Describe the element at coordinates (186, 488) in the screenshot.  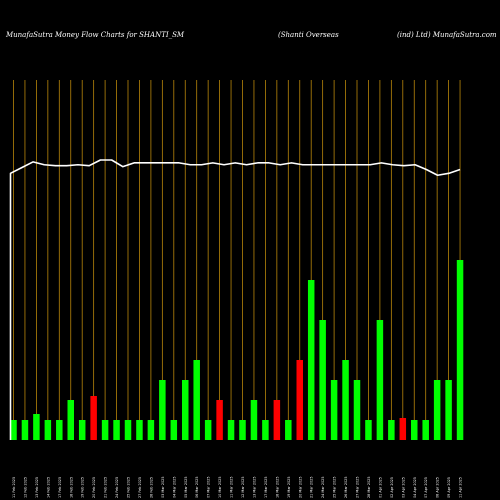
I see `x-tick-label: 05 Mar 2025` at that location.